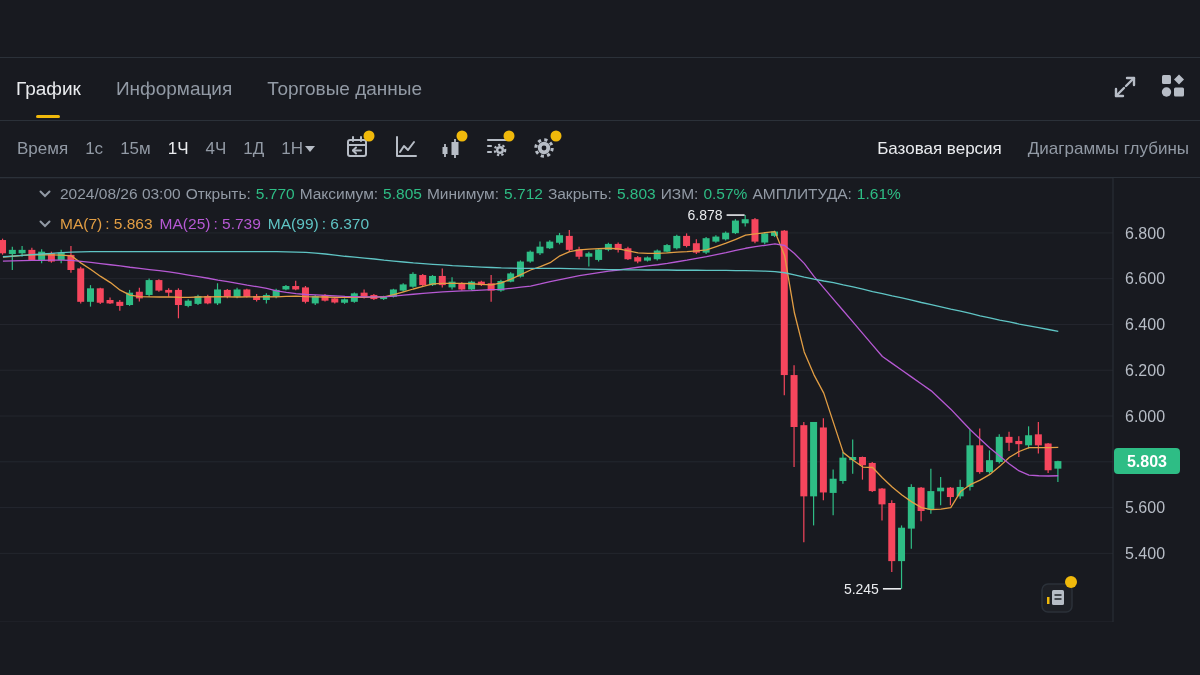 The width and height of the screenshot is (1200, 675). I want to click on annotation: 5.805, so click(402, 194).